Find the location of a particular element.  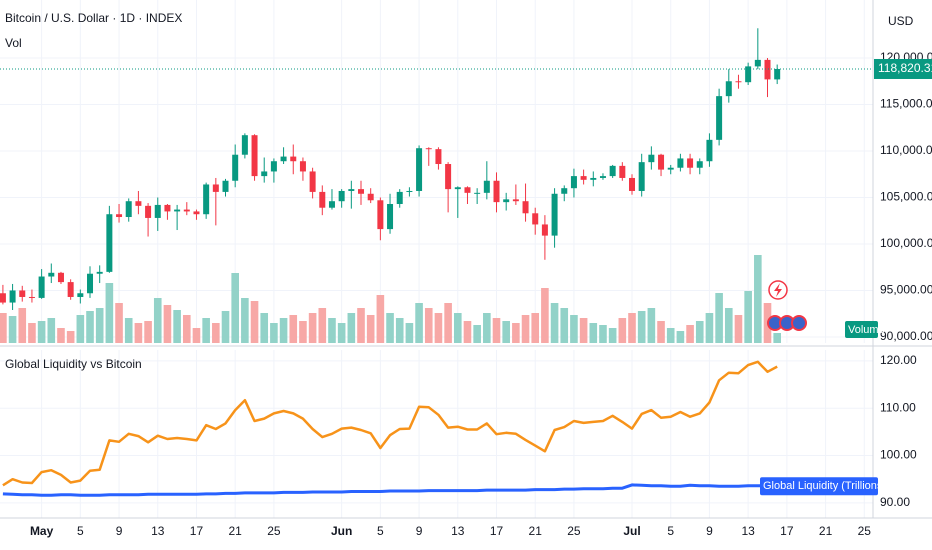

chart-title: Bitcoin / U.S. Dollar · 1D · INDEX is located at coordinates (93, 18).